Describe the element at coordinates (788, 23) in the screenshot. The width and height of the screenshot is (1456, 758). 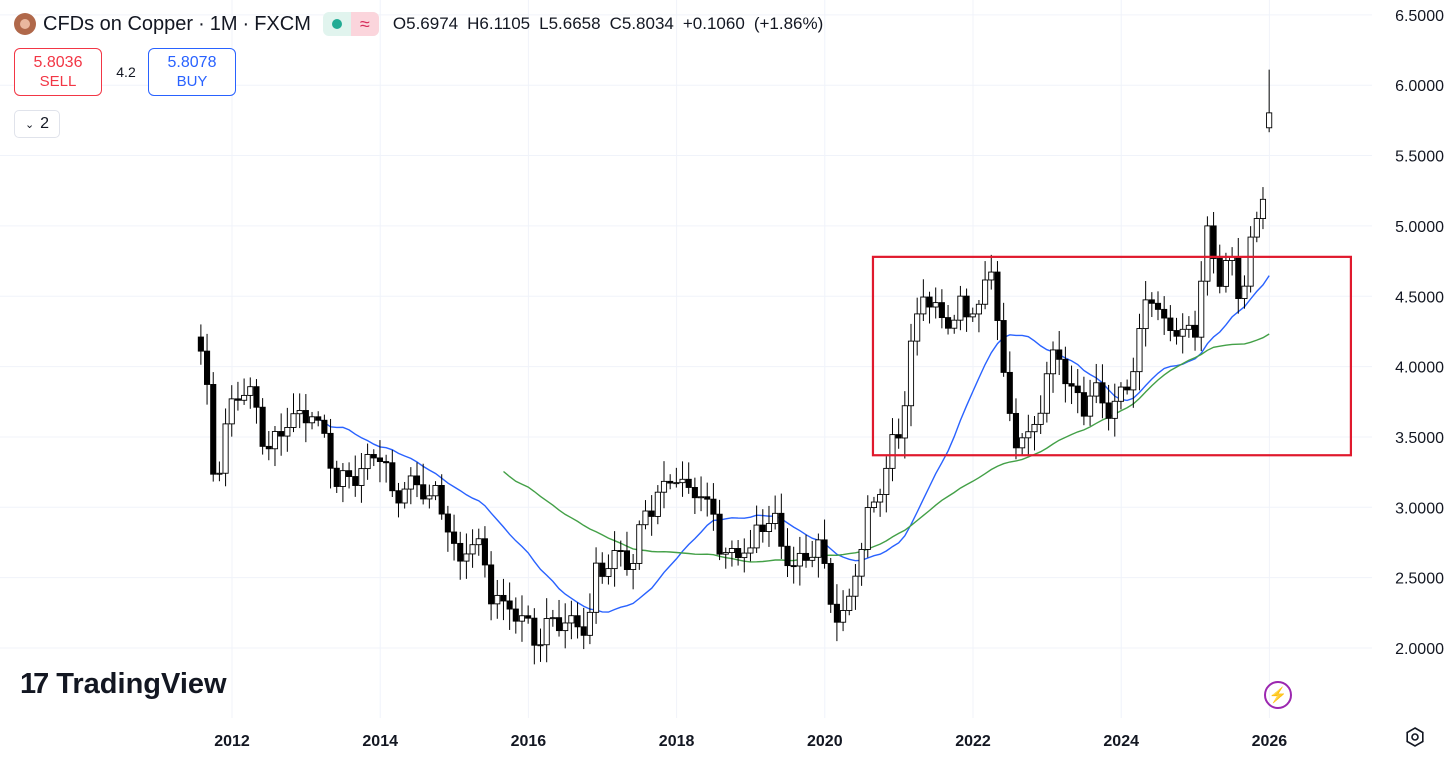
I see `change-percent: (+1.86%)` at that location.